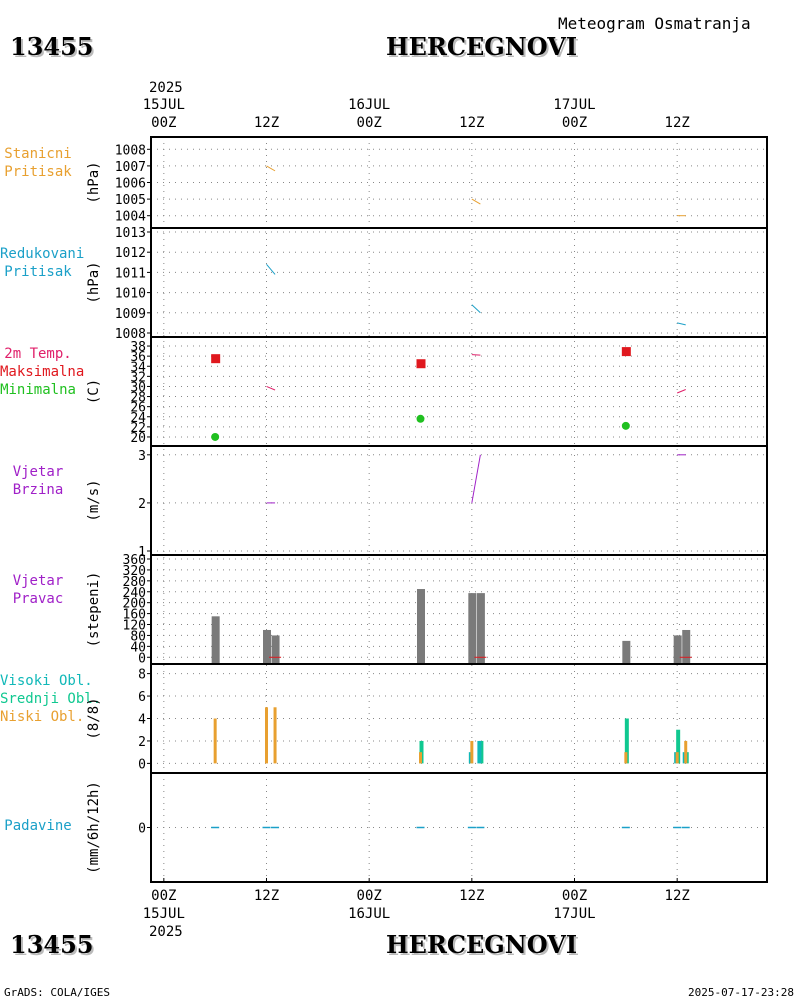 This screenshot has width=800, height=1000. What do you see at coordinates (166, 88) in the screenshot?
I see `year-label-top: 2025` at bounding box center [166, 88].